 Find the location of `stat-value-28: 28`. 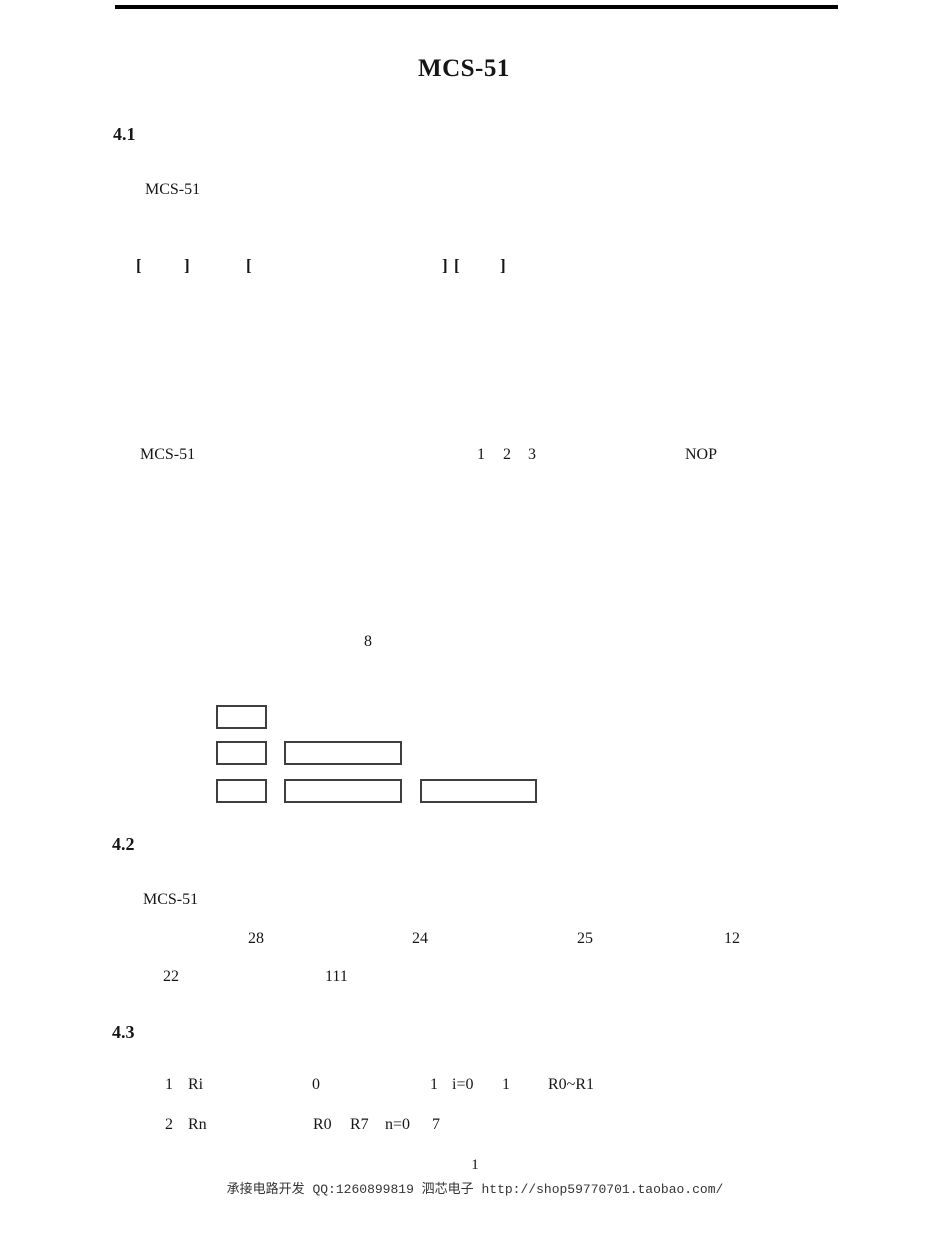

stat-value-28: 28 is located at coordinates (256, 938).